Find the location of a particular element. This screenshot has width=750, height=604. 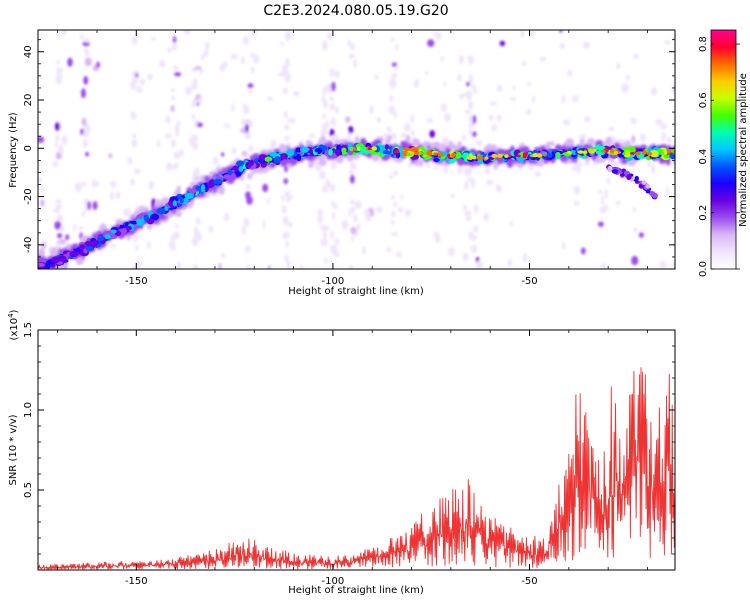

snr-x-label: Height of straight line (km) is located at coordinates (356, 590).